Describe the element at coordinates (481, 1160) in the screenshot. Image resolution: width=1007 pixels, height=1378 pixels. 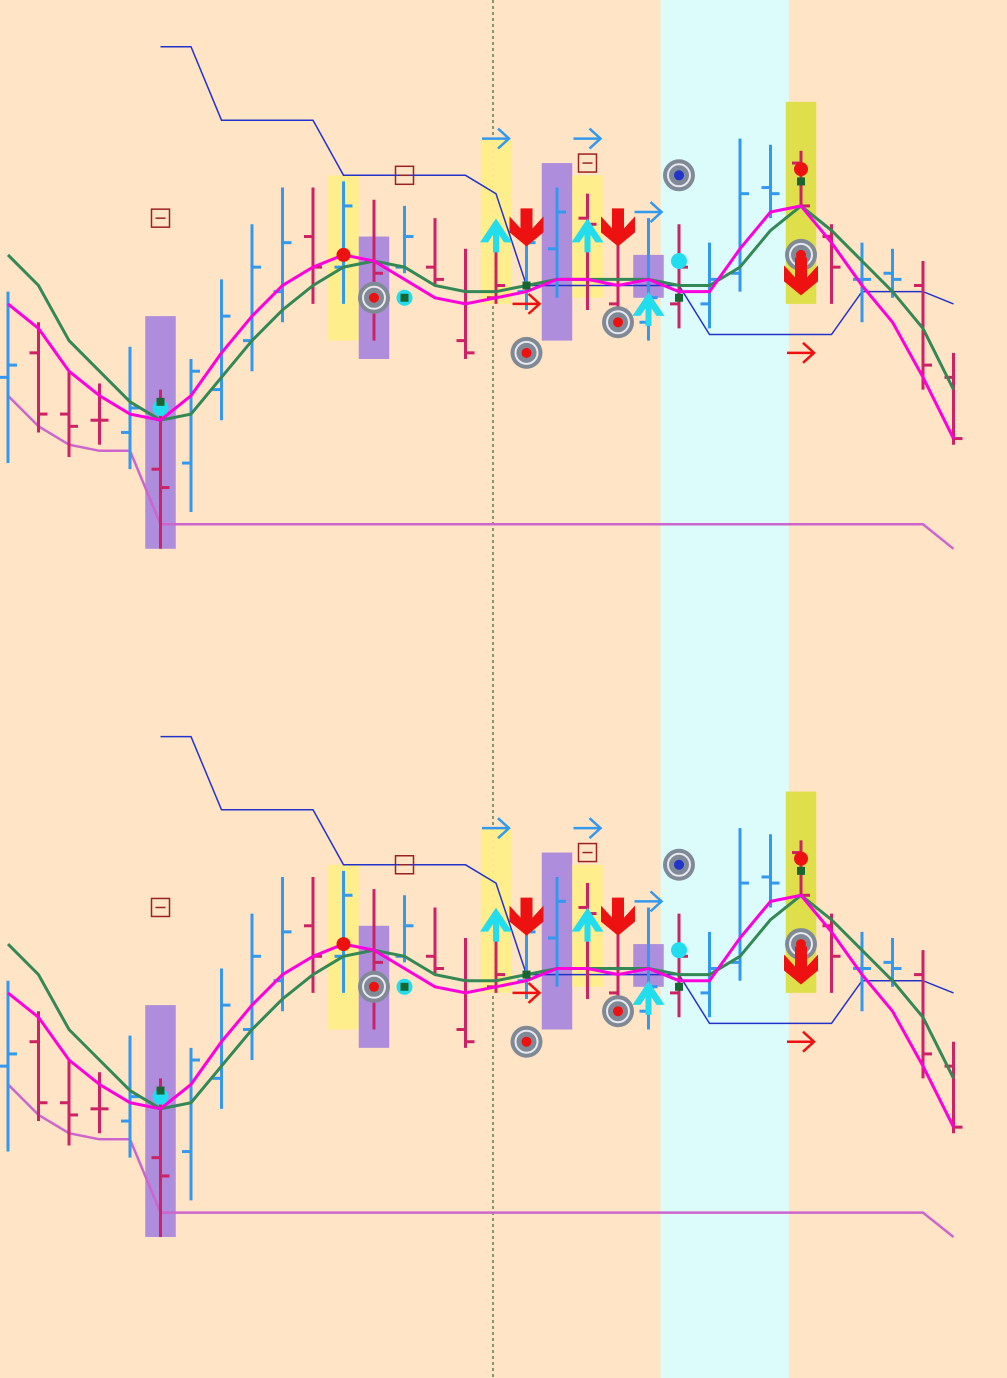
I see `bottom-envelope-lower-line` at that location.